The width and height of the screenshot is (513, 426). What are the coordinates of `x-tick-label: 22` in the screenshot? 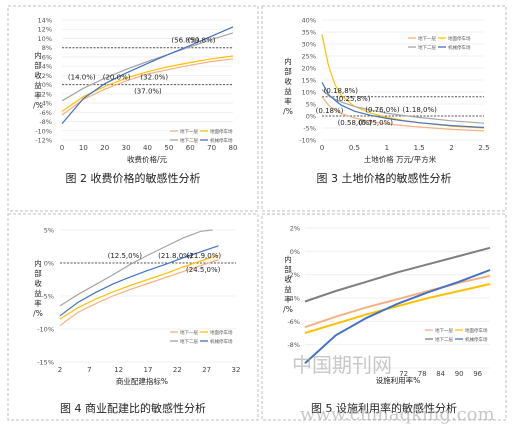 It's located at (177, 370).